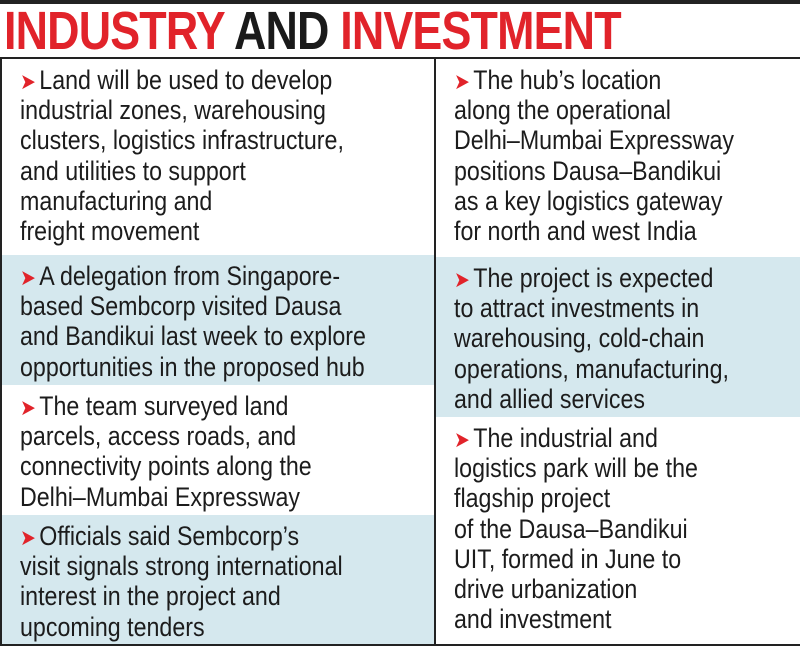 The width and height of the screenshot is (800, 651). I want to click on bullet-text: parcels, access roads, and, so click(158, 436).